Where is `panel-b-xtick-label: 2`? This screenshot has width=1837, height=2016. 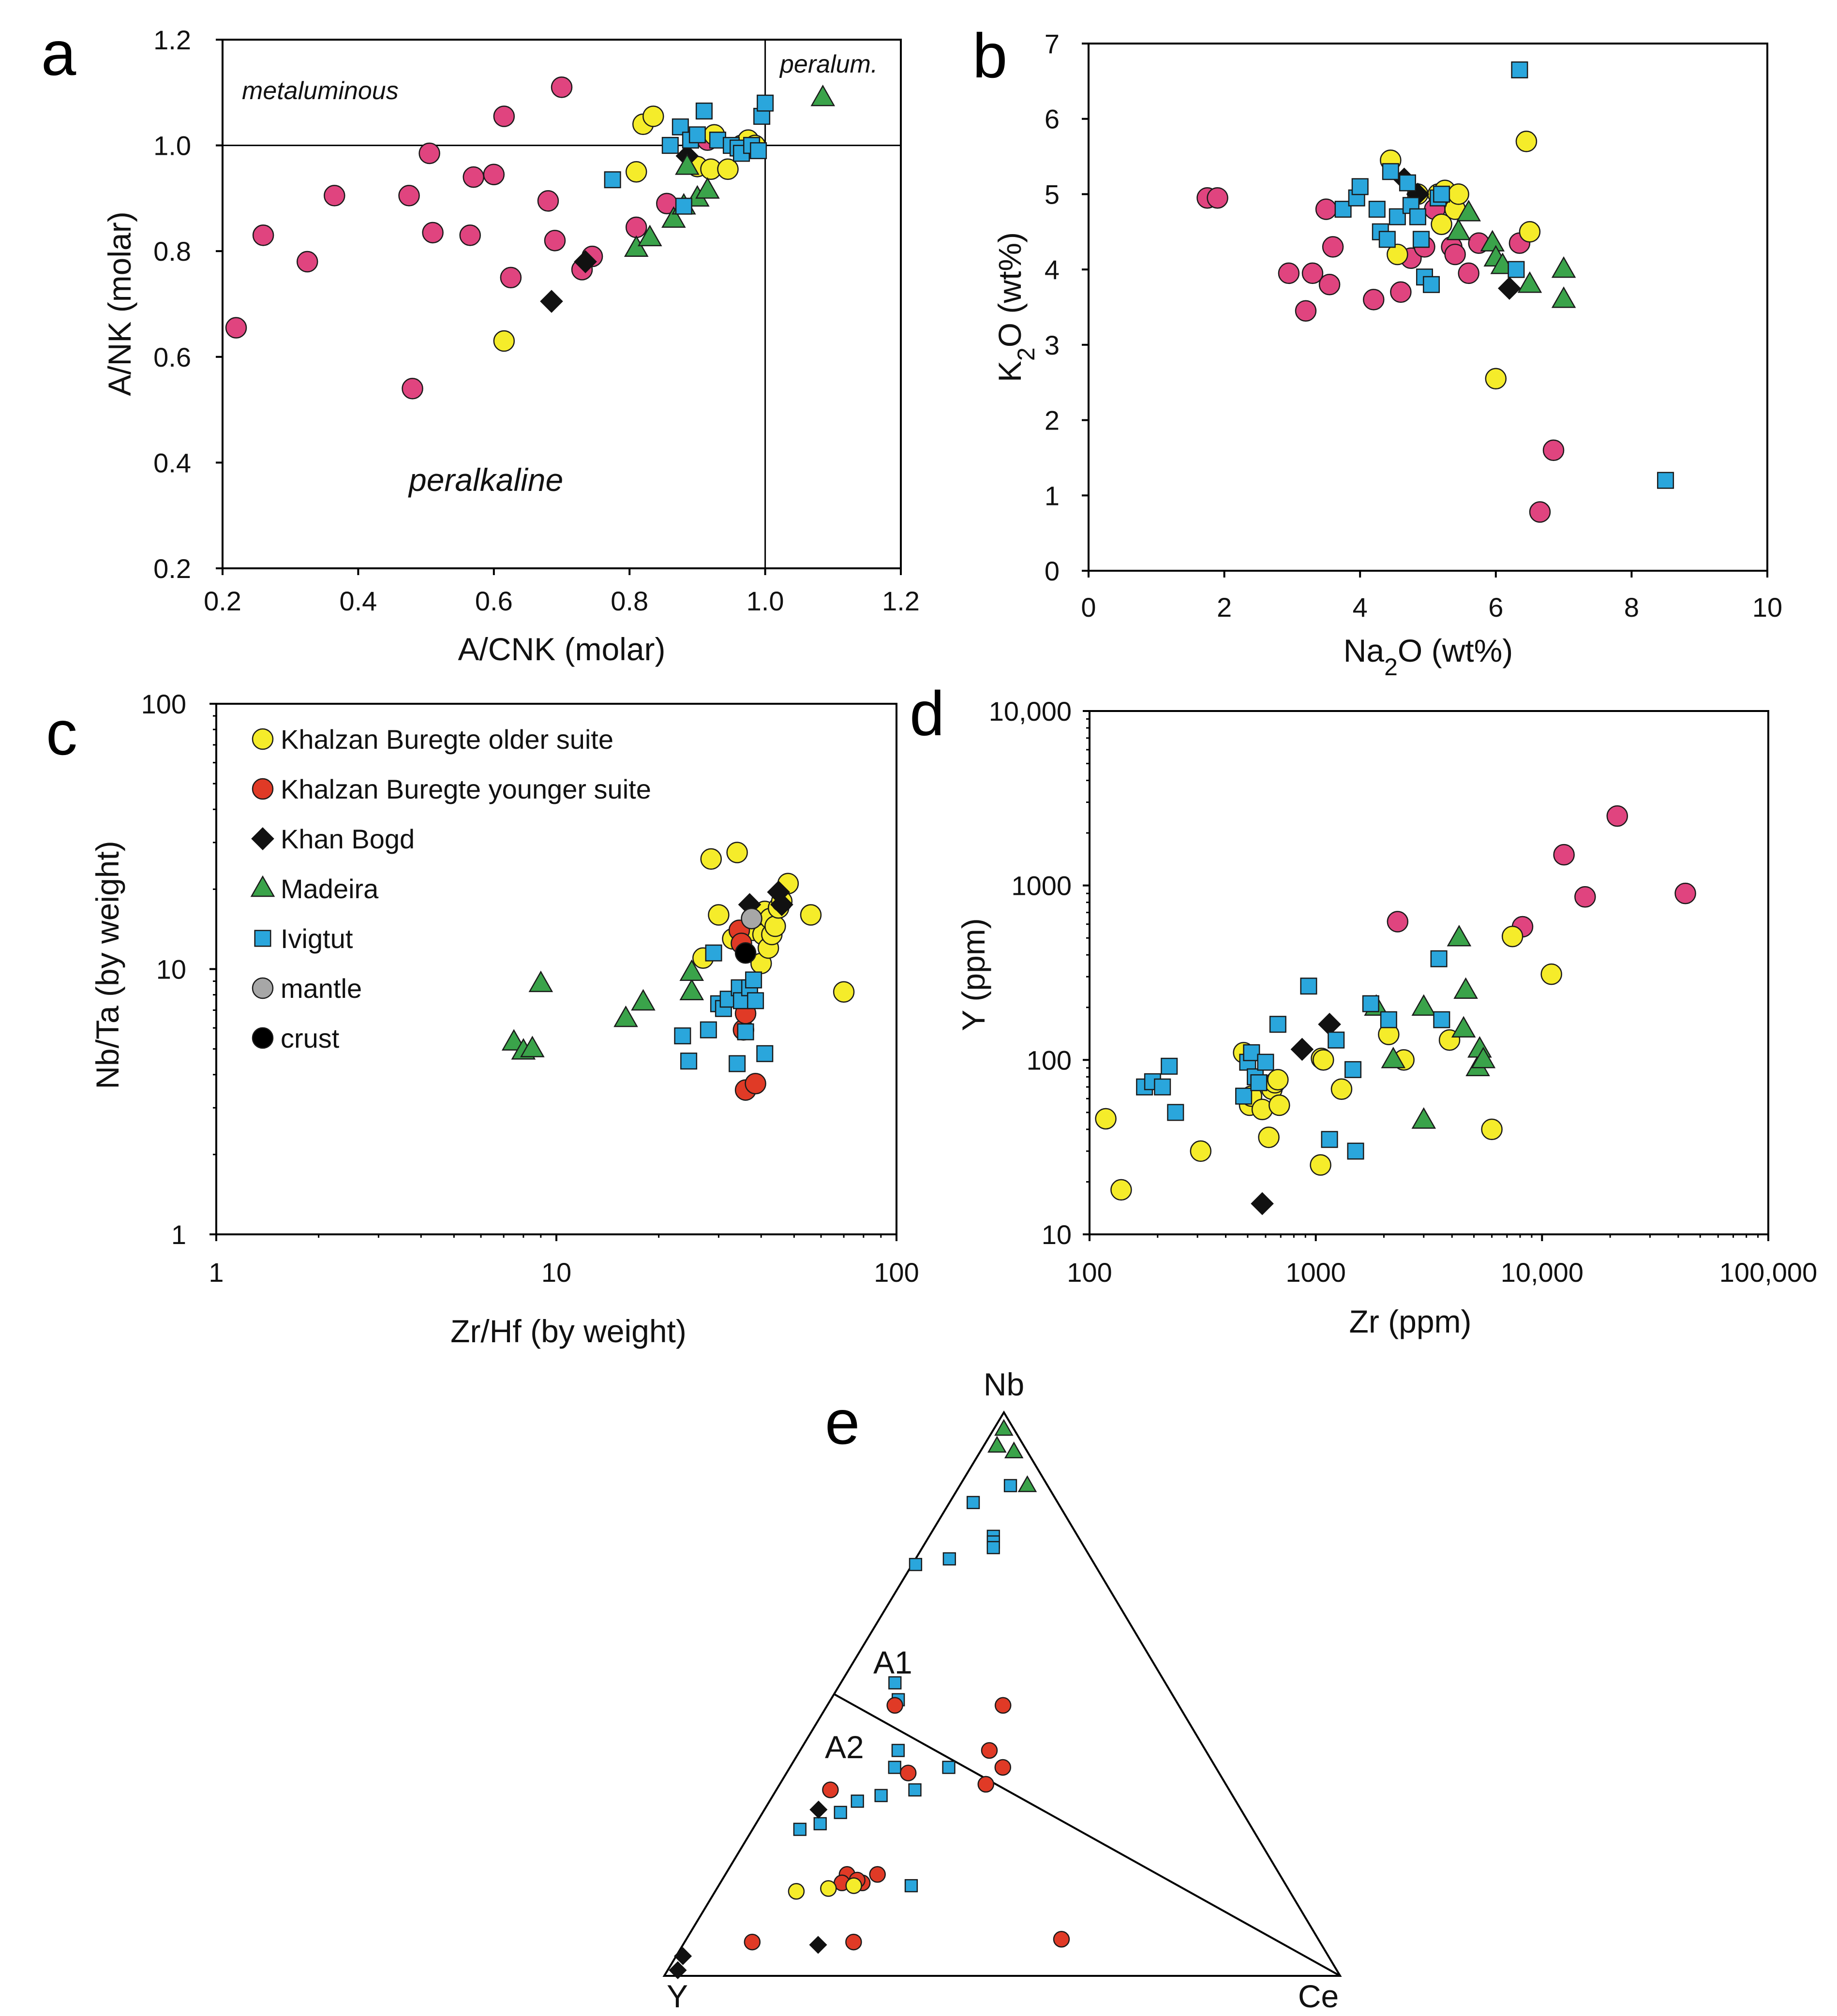 panel-b-xtick-label: 2 is located at coordinates (1225, 607).